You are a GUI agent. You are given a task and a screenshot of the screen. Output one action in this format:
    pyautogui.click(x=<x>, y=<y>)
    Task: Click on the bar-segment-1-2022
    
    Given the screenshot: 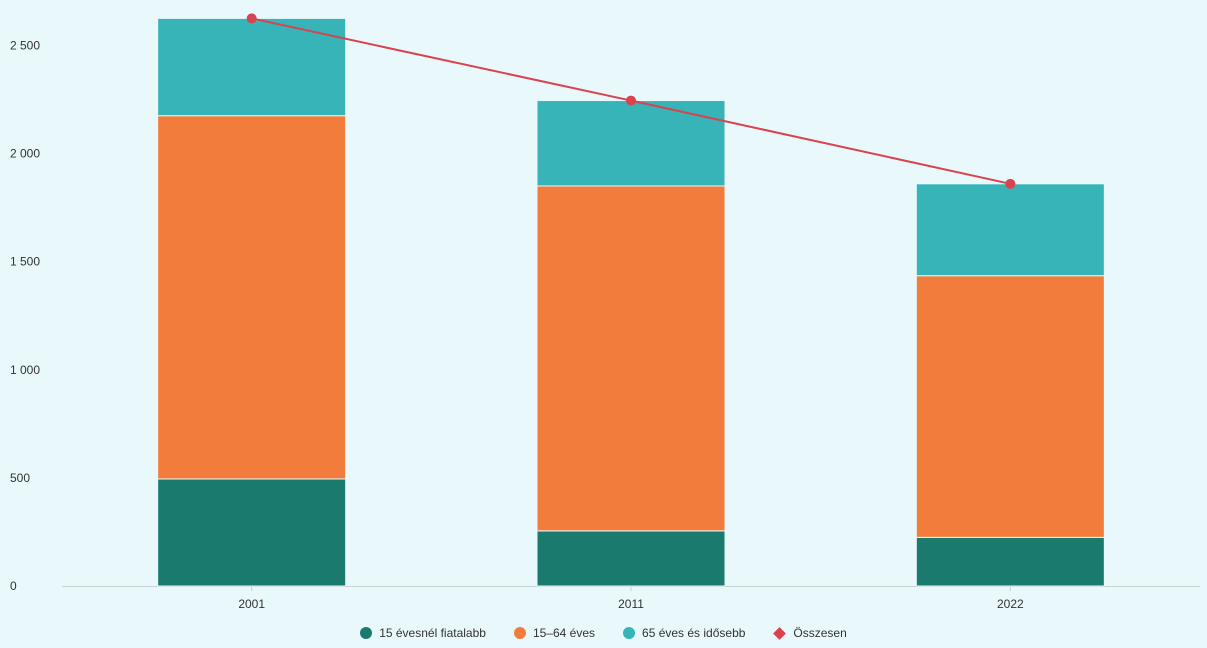 What is the action you would take?
    pyautogui.click(x=1010, y=406)
    